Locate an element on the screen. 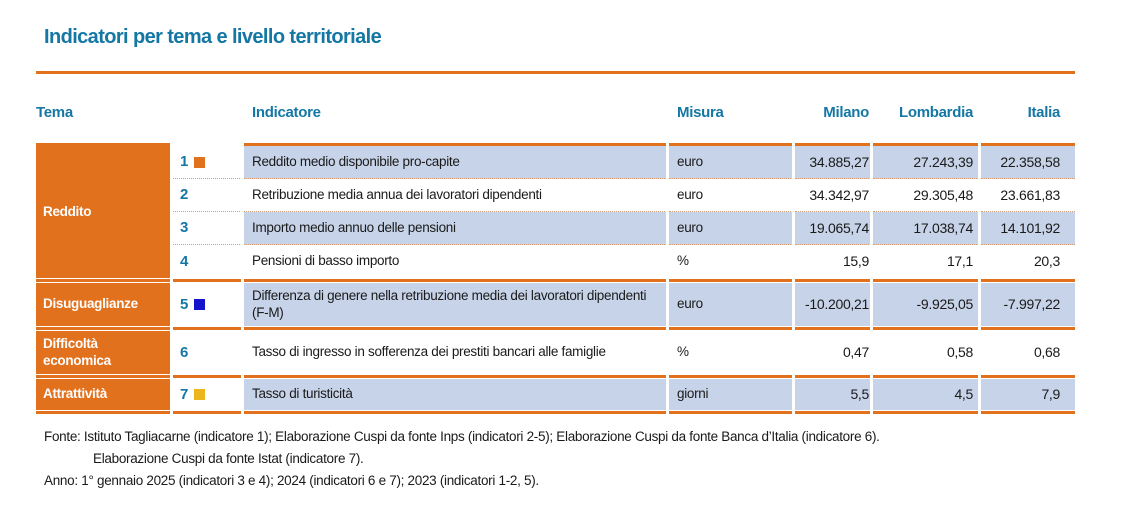 The height and width of the screenshot is (516, 1121). value-italia: 0,68 is located at coordinates (1028, 352).